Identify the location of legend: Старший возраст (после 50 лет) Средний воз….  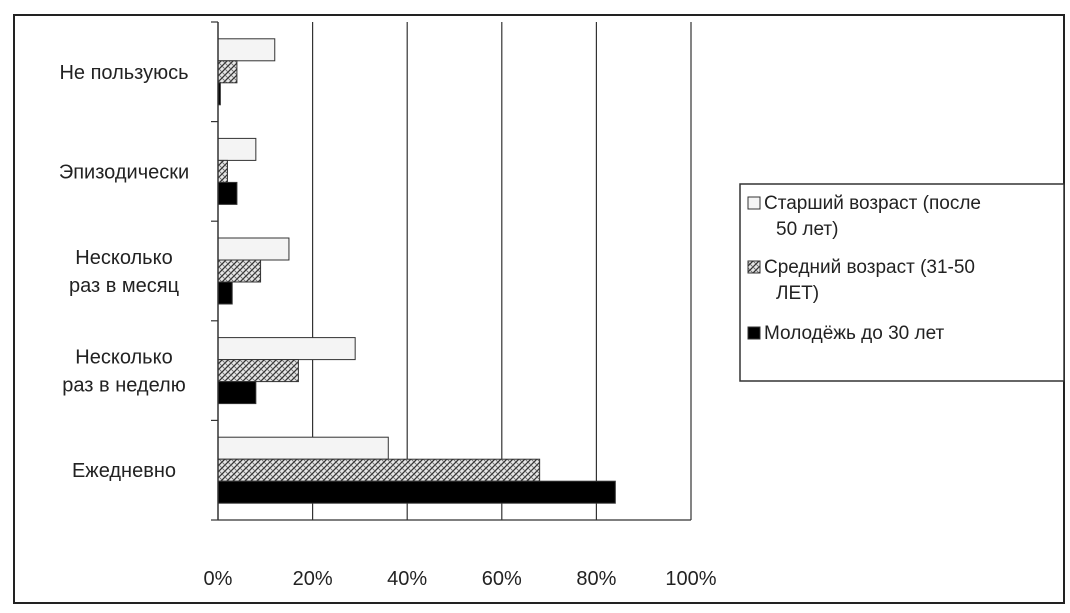
(902, 282).